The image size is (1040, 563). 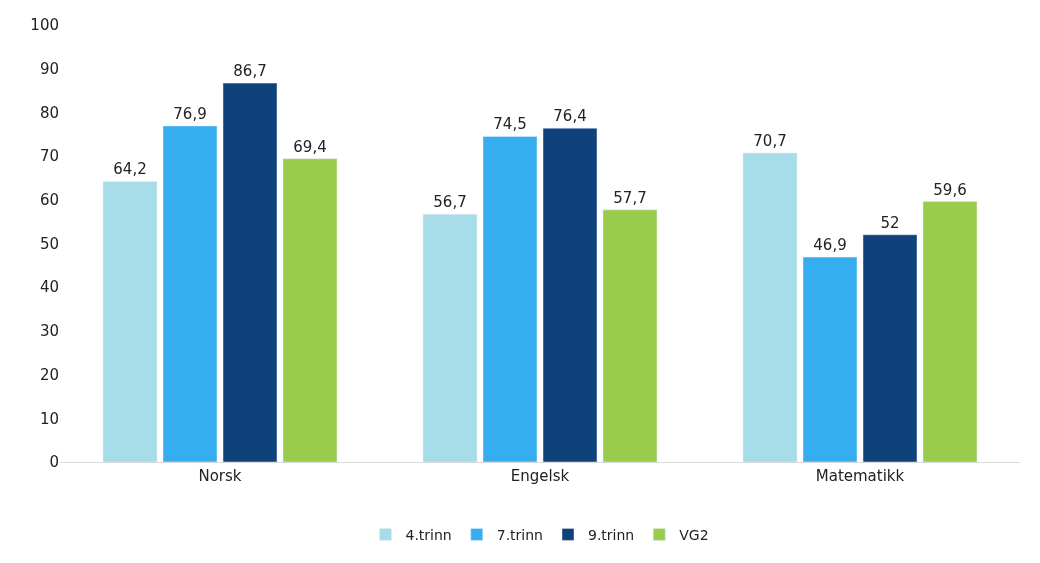 What do you see at coordinates (630, 197) in the screenshot?
I see `data-label: 57,7` at bounding box center [630, 197].